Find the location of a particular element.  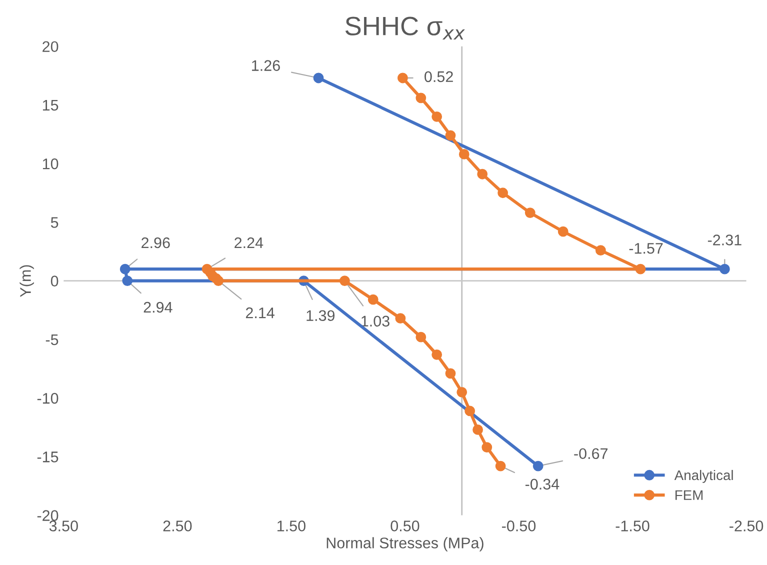

y-tick-label: 20 is located at coordinates (50, 46).